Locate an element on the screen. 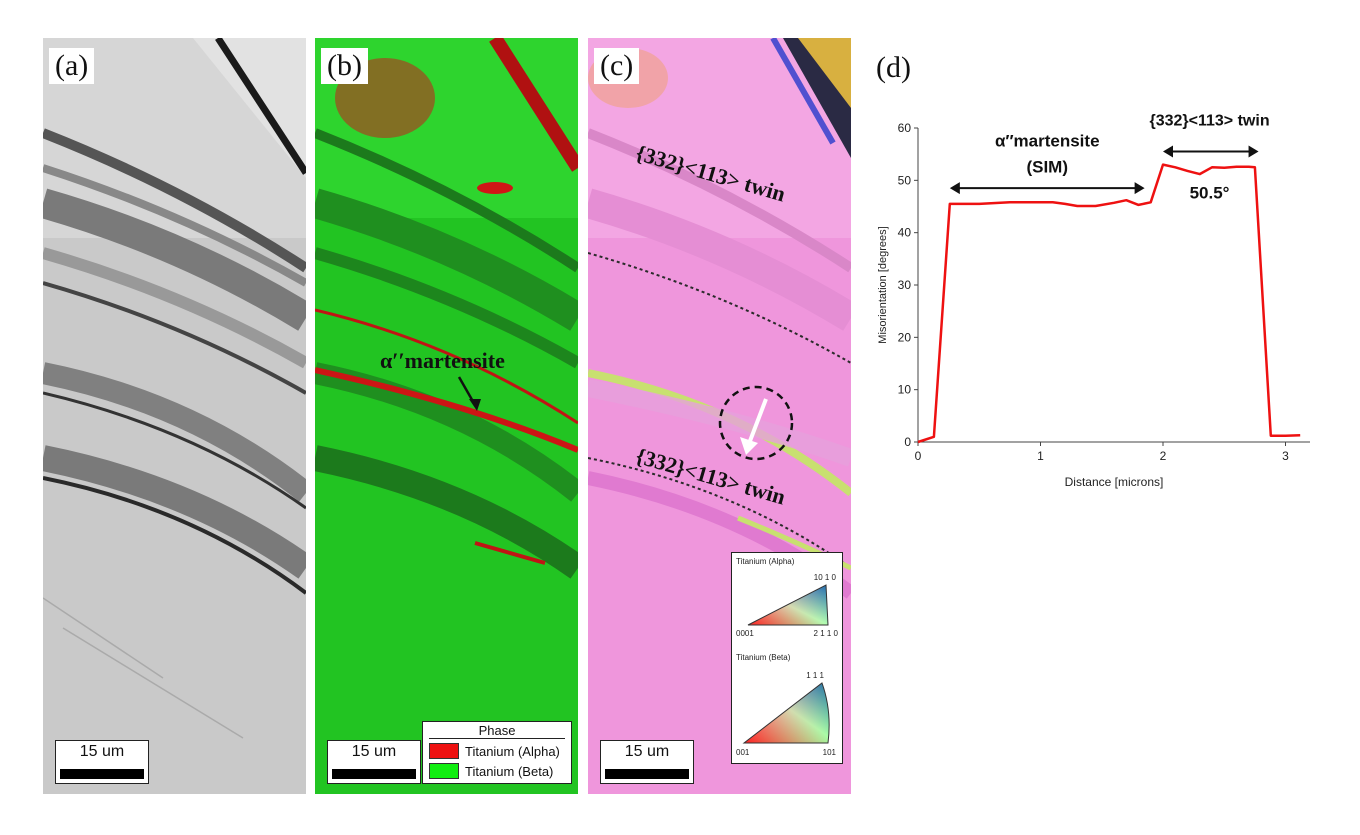 This screenshot has height=835, width=1360. x-axis-title: Distance [microns] is located at coordinates (1114, 482).